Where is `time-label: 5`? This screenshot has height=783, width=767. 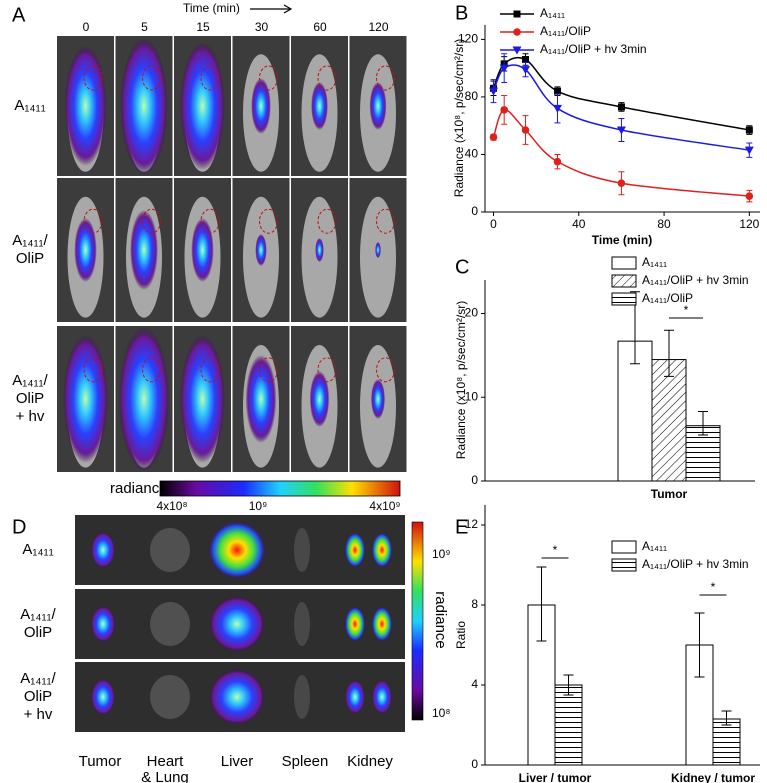 time-label: 5 is located at coordinates (144, 27).